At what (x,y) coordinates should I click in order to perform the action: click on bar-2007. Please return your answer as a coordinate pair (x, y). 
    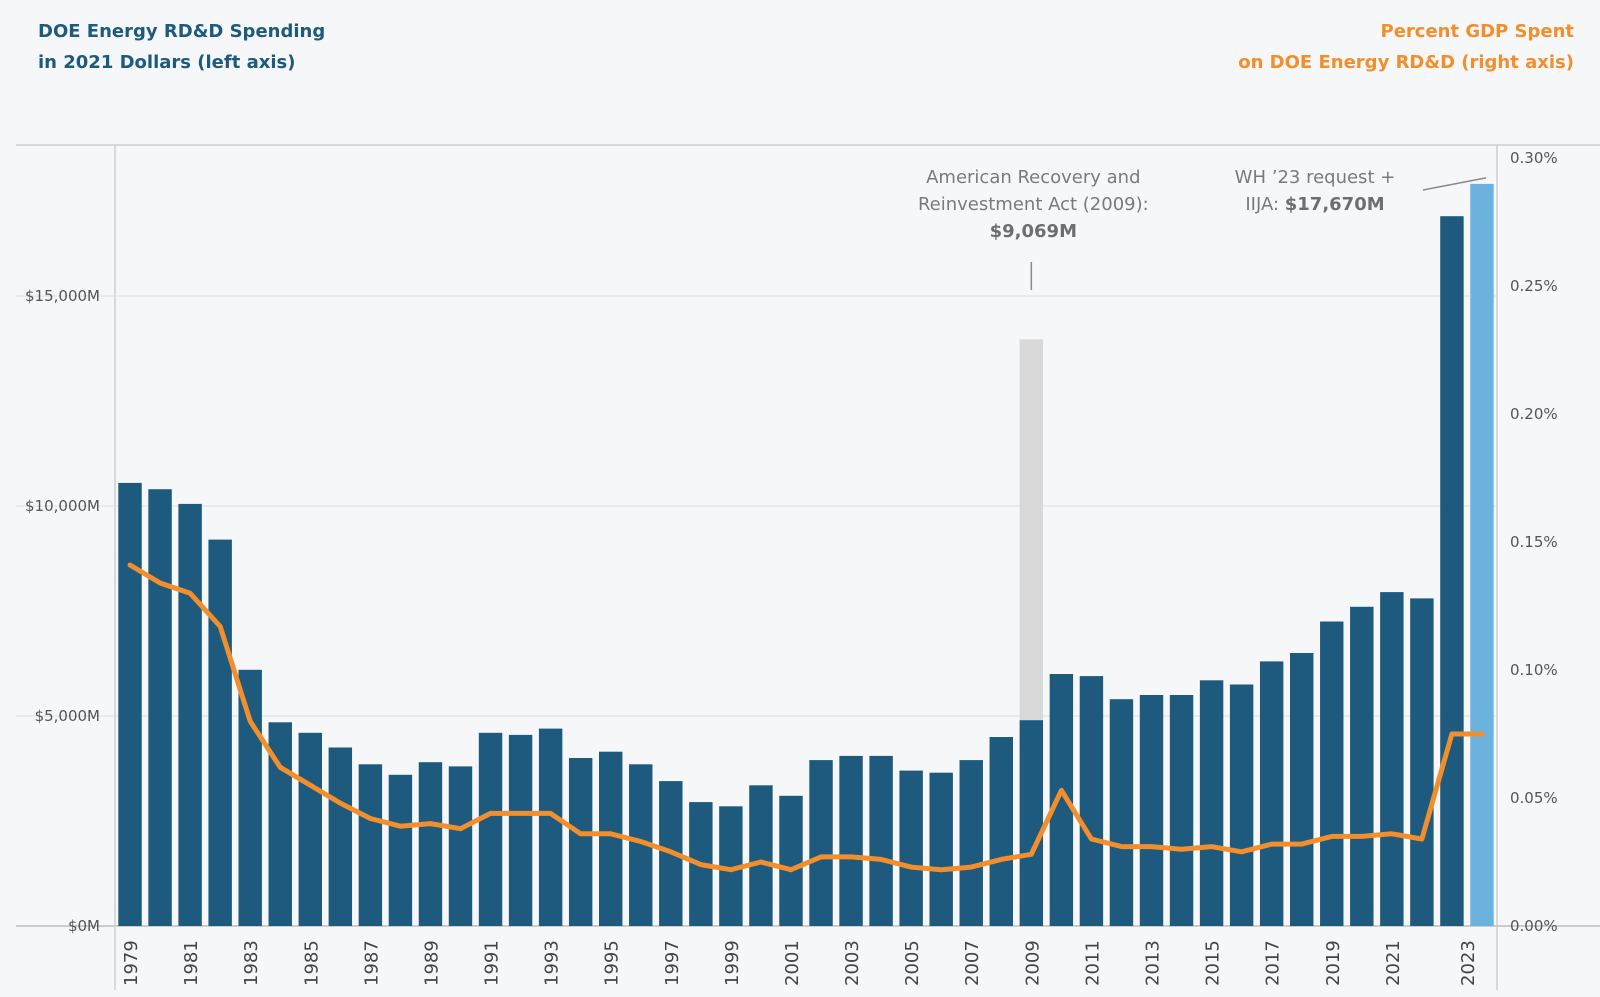
    Looking at the image, I should click on (971, 843).